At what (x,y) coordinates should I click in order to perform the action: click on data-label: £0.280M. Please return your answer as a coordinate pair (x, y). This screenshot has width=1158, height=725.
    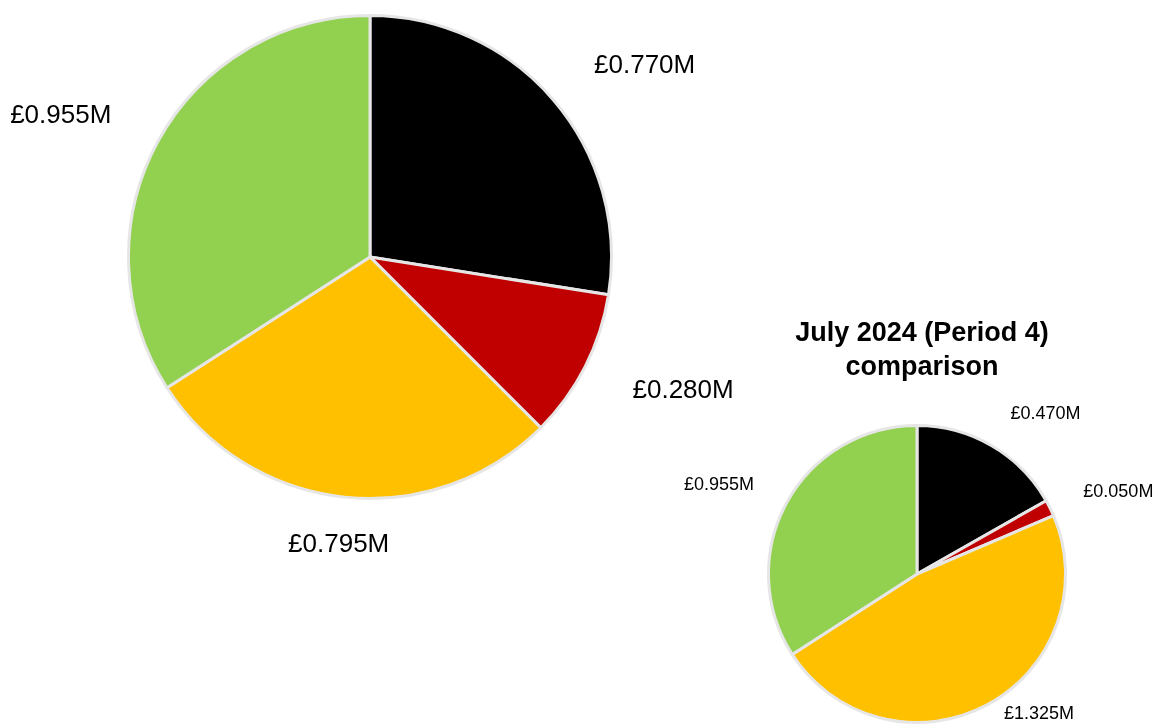
    Looking at the image, I should click on (683, 388).